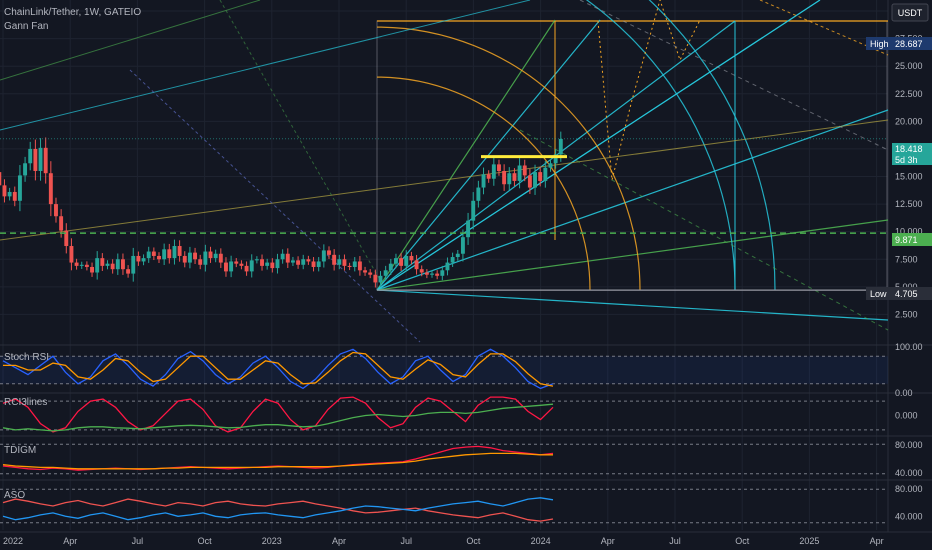  What do you see at coordinates (906, 240) in the screenshot?
I see `support-level-value: 9.871` at bounding box center [906, 240].